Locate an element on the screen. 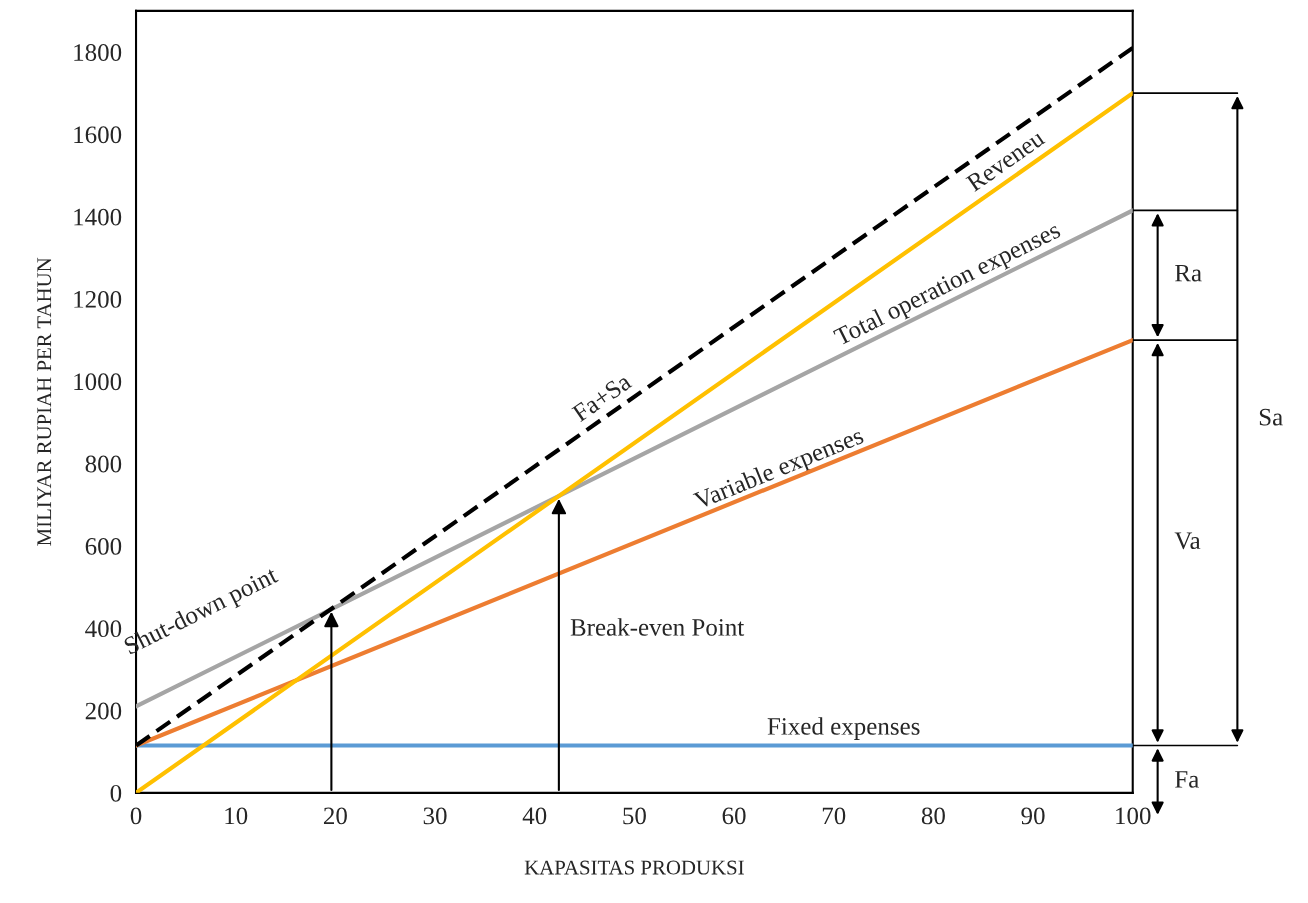  x-tick-label: 50 is located at coordinates (634, 816).